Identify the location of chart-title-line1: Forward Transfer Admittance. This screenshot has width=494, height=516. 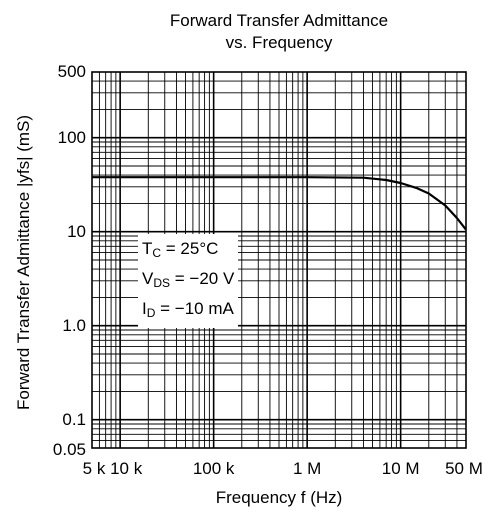
(279, 20).